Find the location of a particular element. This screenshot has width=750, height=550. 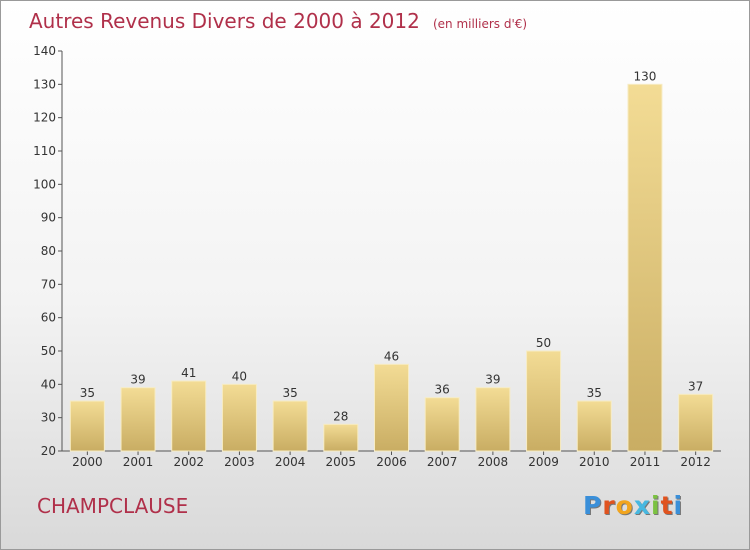

bar-value-label: 36 is located at coordinates (442, 390).